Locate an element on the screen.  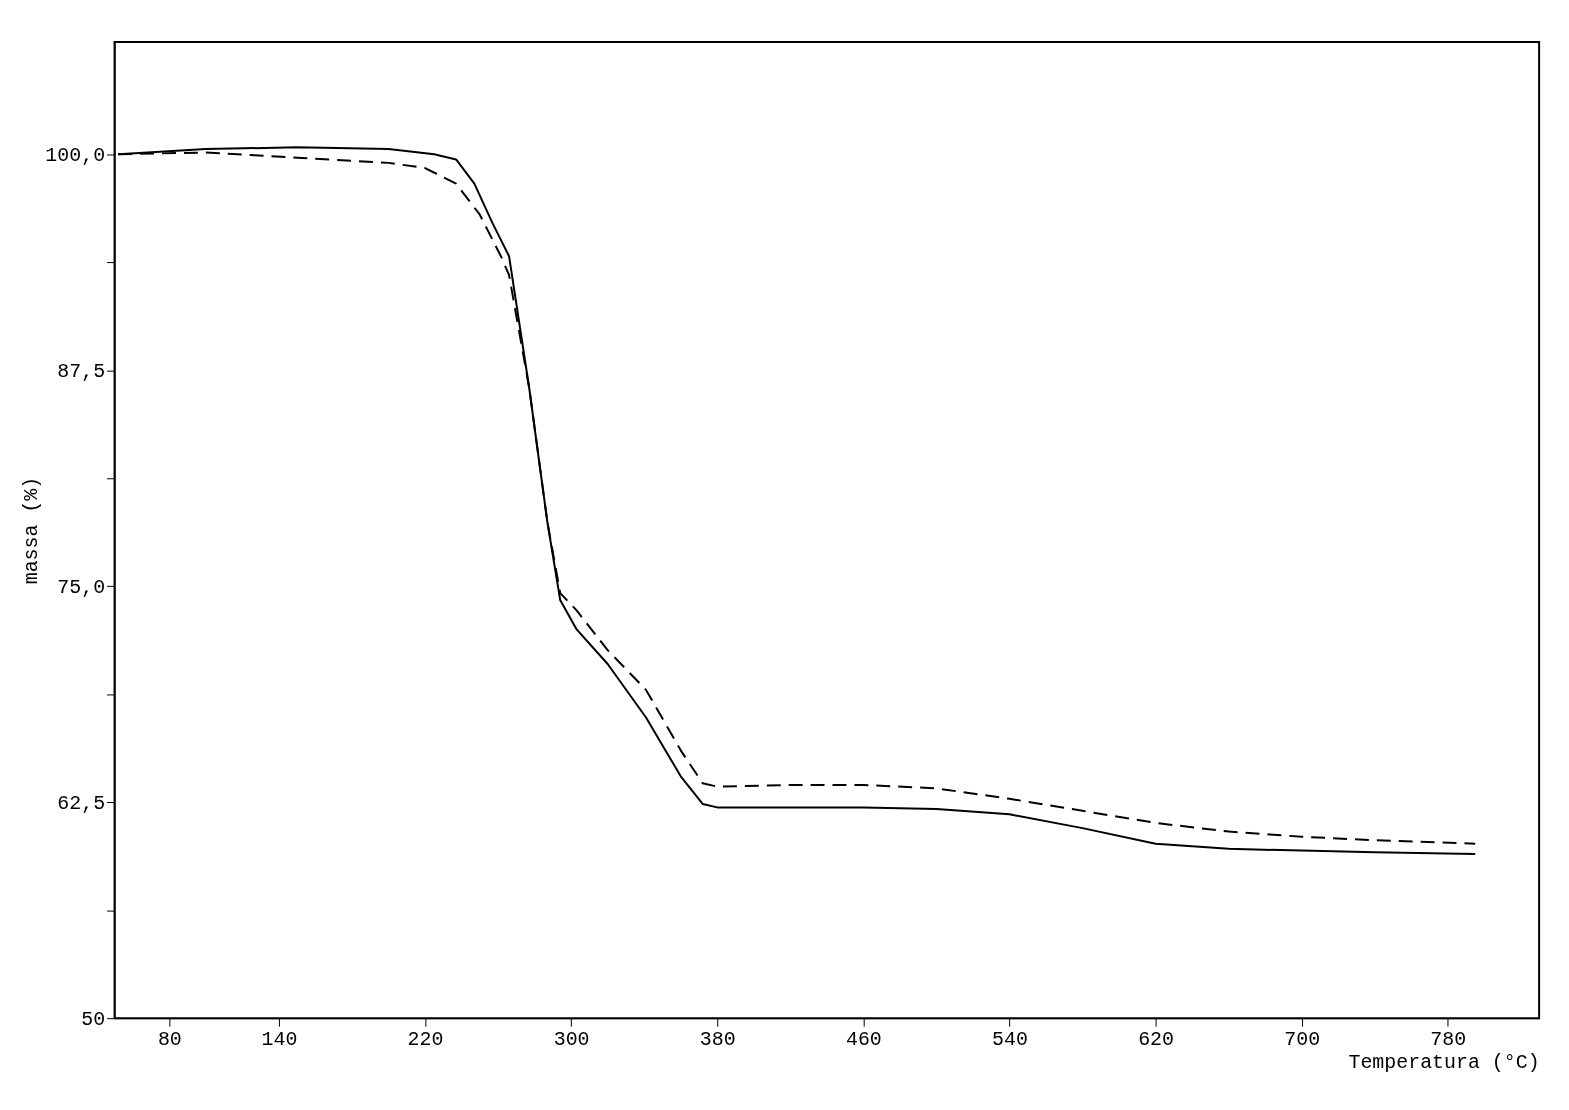
x-tick-label: 460 is located at coordinates (863, 1039).